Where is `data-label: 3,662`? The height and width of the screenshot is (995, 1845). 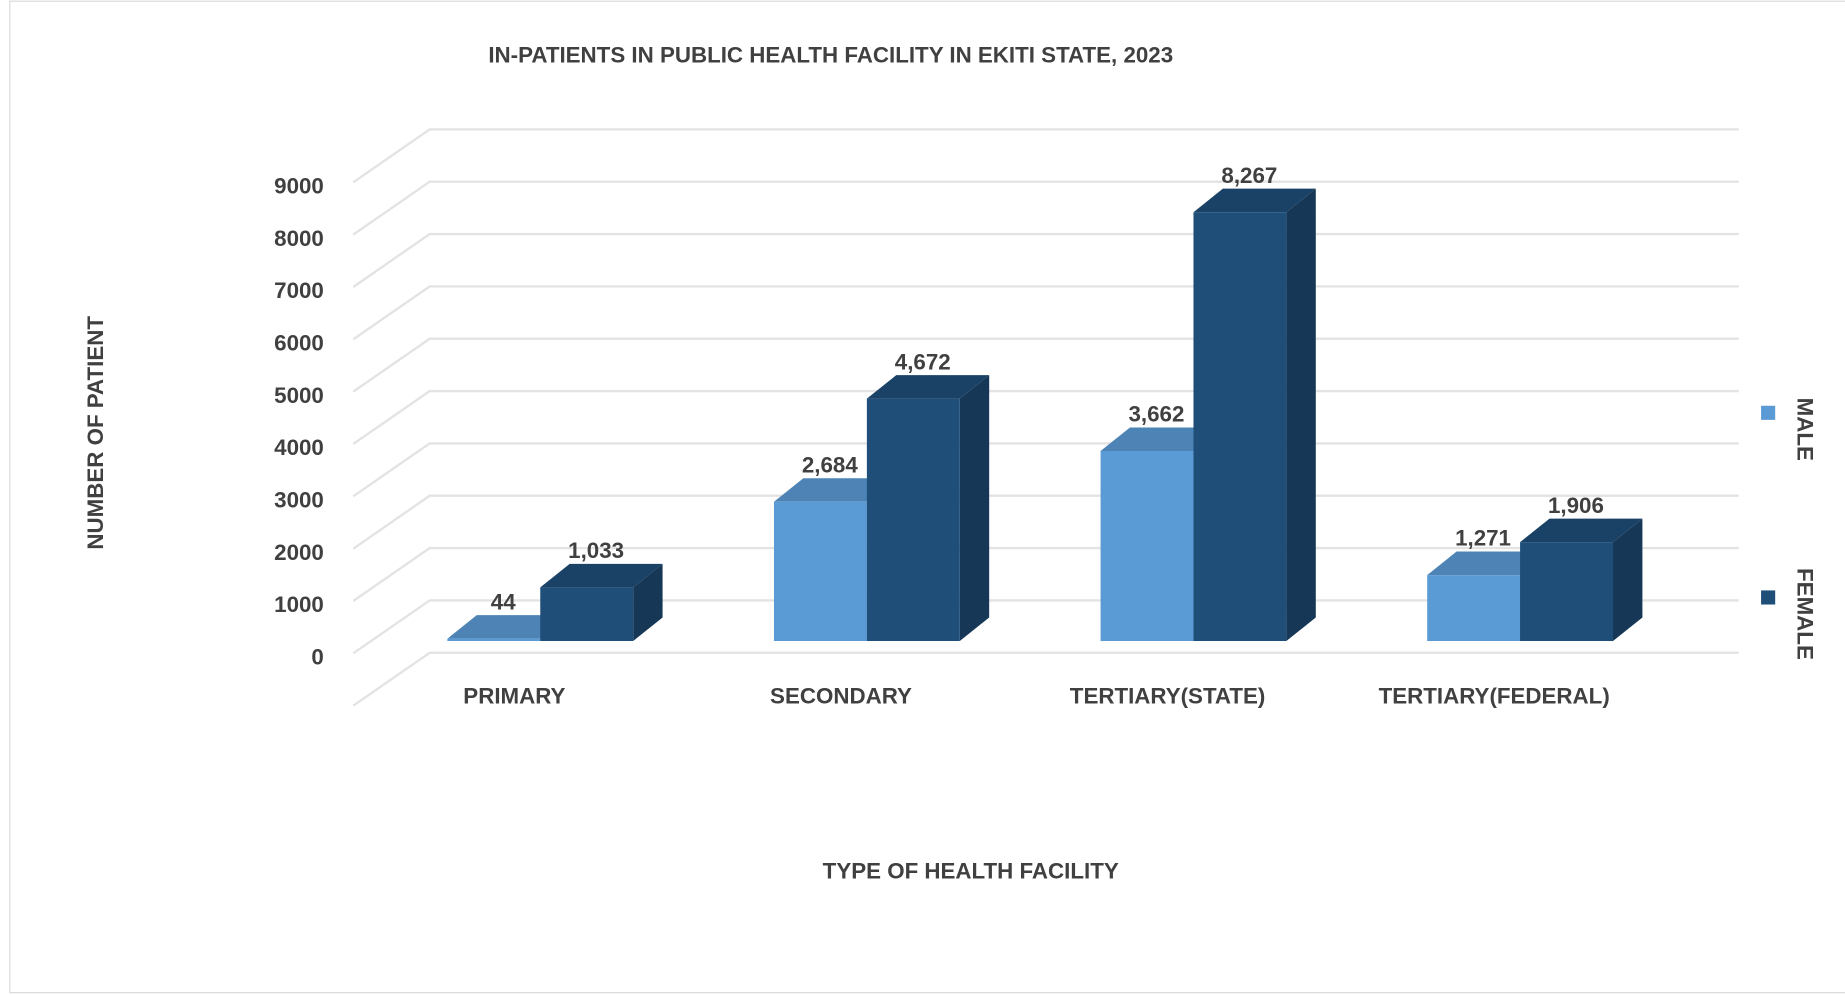 data-label: 3,662 is located at coordinates (1156, 414).